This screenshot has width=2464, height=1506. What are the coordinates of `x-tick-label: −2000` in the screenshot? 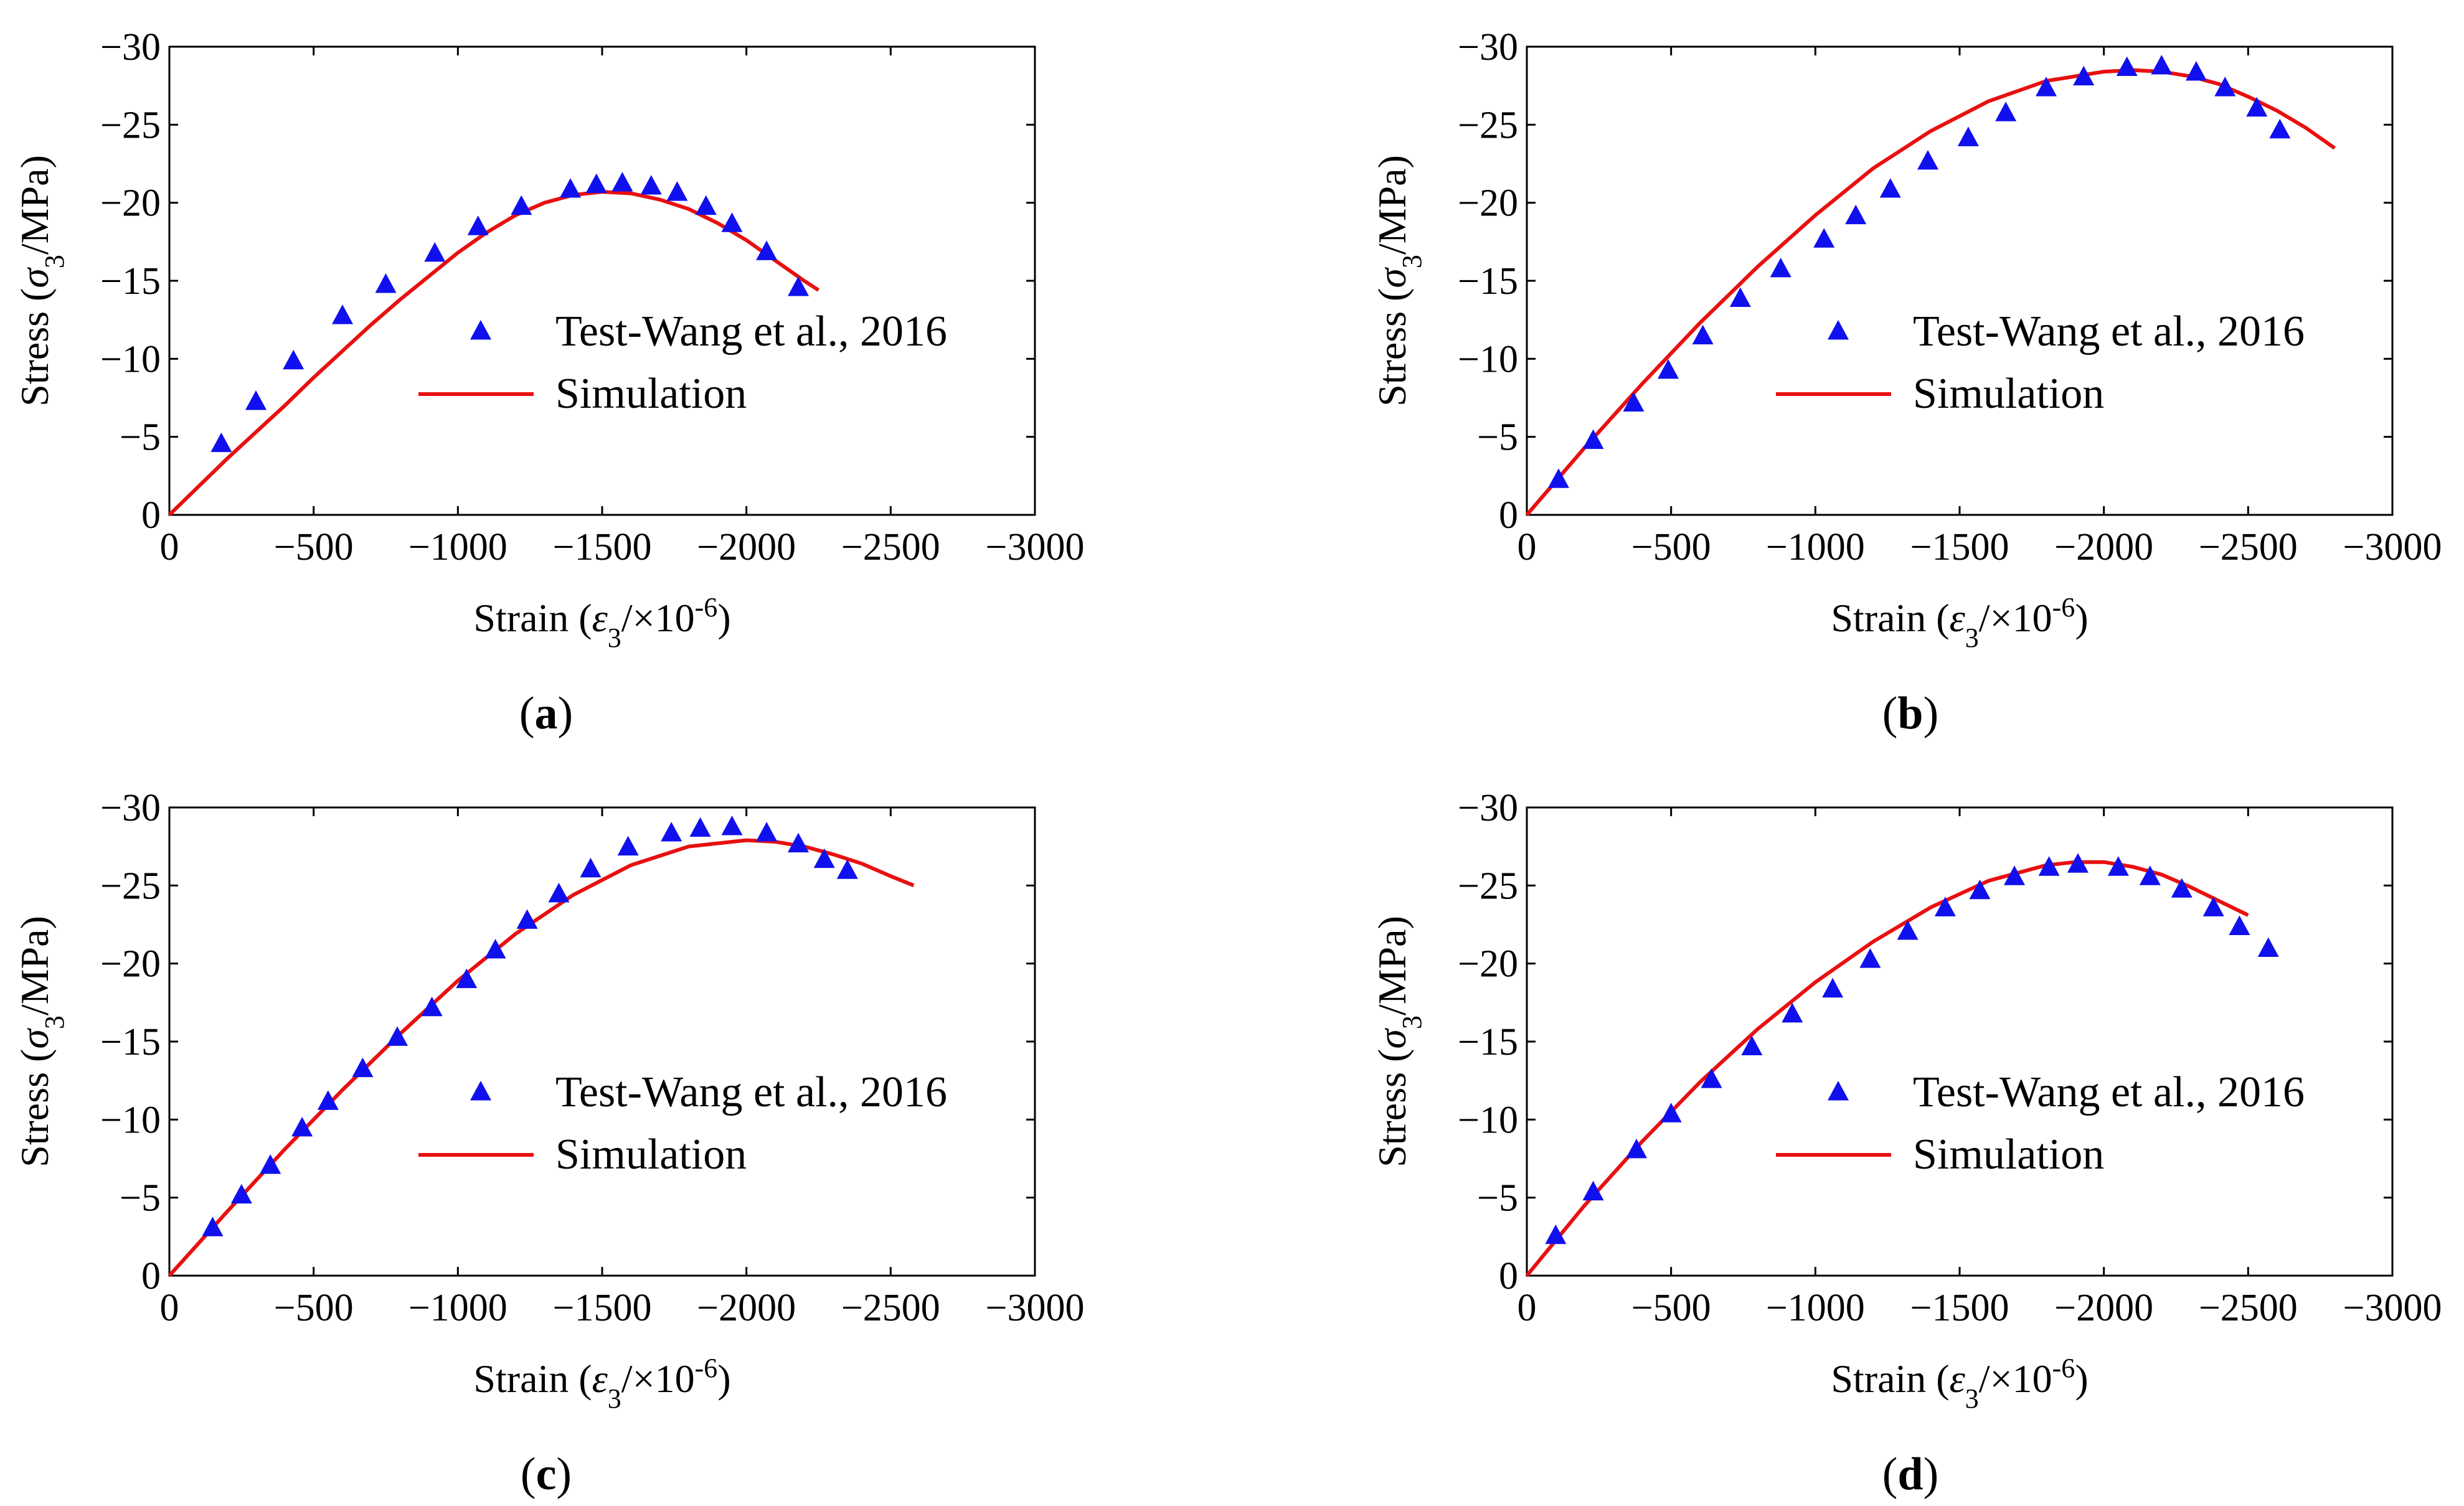 It's located at (746, 547).